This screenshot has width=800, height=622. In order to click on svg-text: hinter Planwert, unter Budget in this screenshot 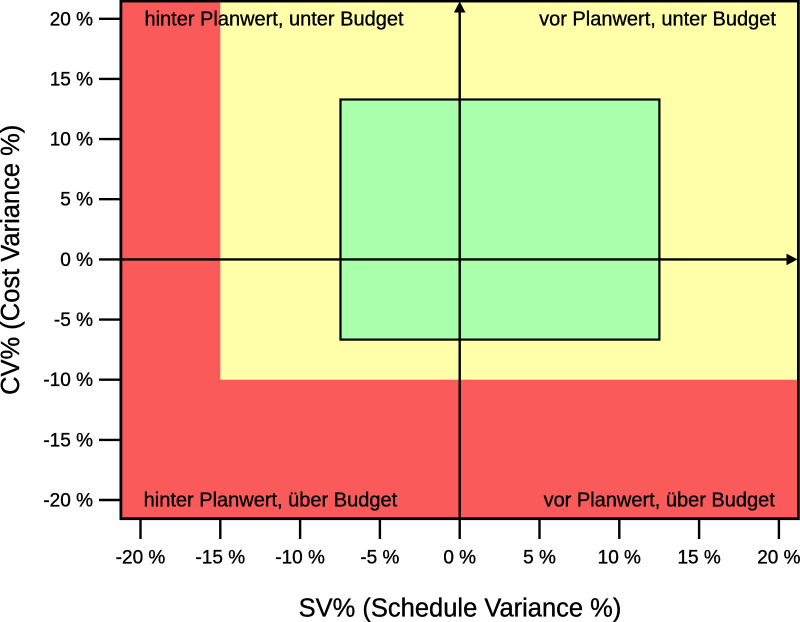, I will do `click(273, 20)`.